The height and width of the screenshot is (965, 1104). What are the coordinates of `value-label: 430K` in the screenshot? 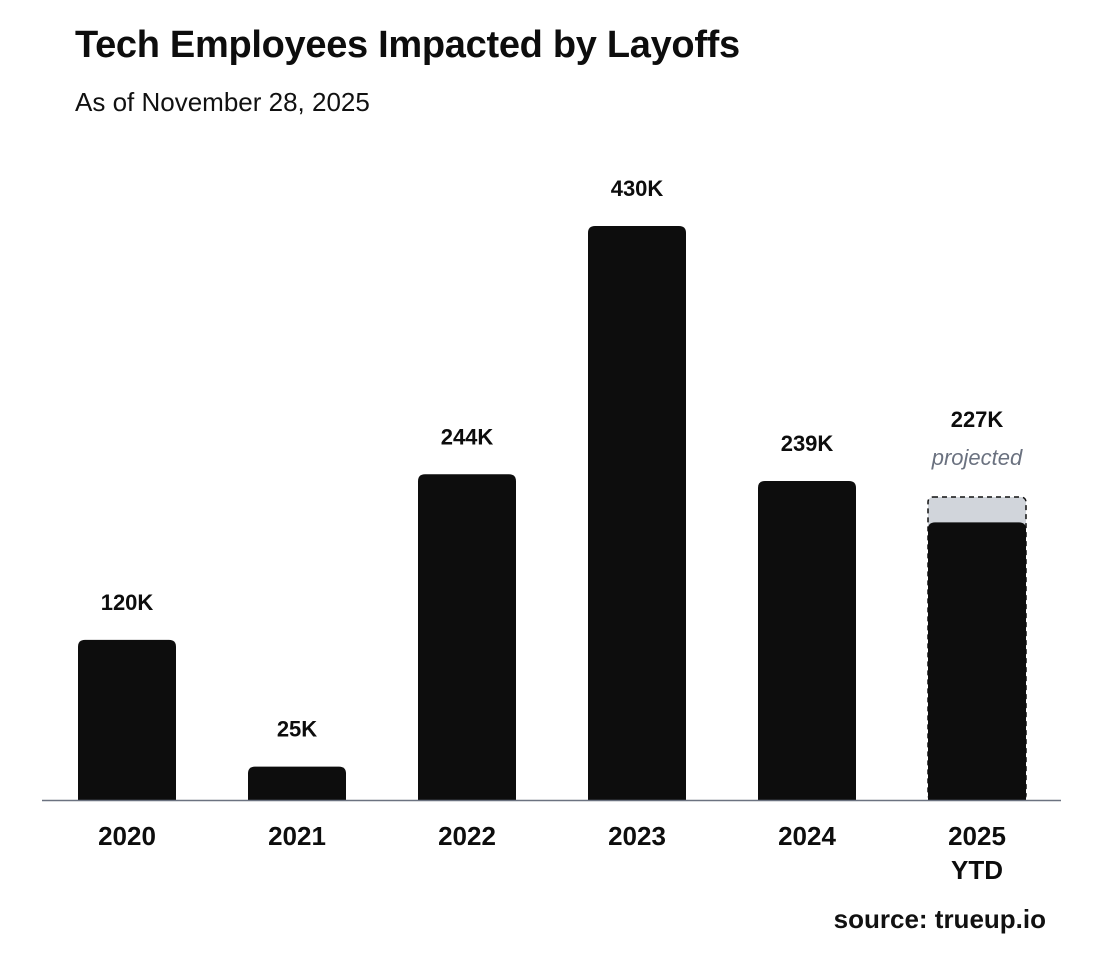 It's located at (637, 188).